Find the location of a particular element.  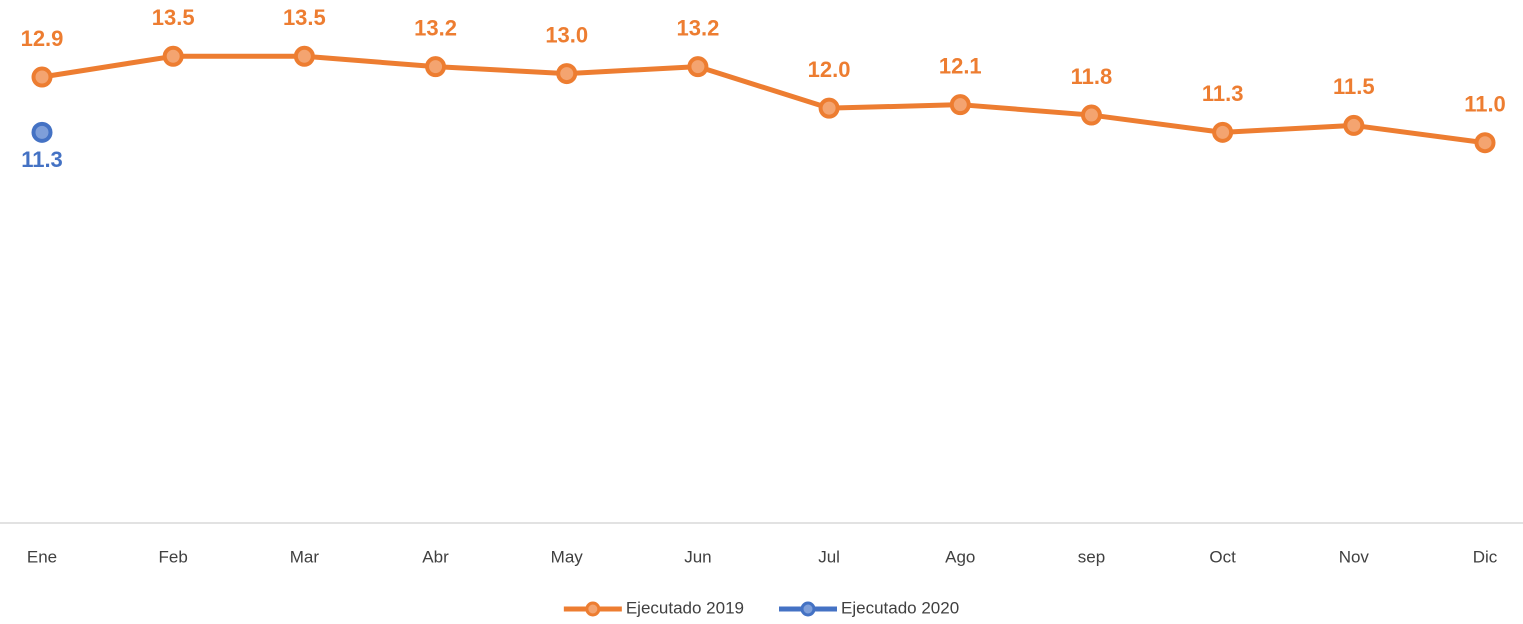

x-tick-label: Feb is located at coordinates (173, 556).